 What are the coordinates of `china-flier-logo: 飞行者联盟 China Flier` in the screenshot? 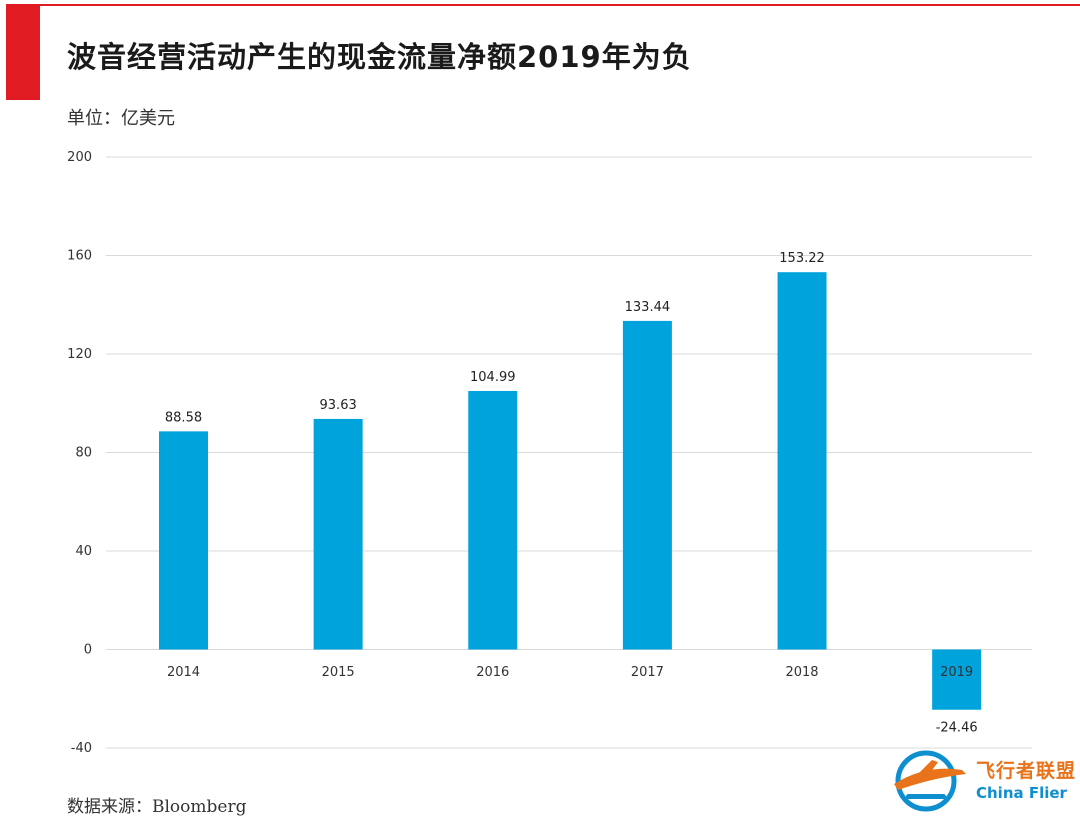 It's located at (976, 781).